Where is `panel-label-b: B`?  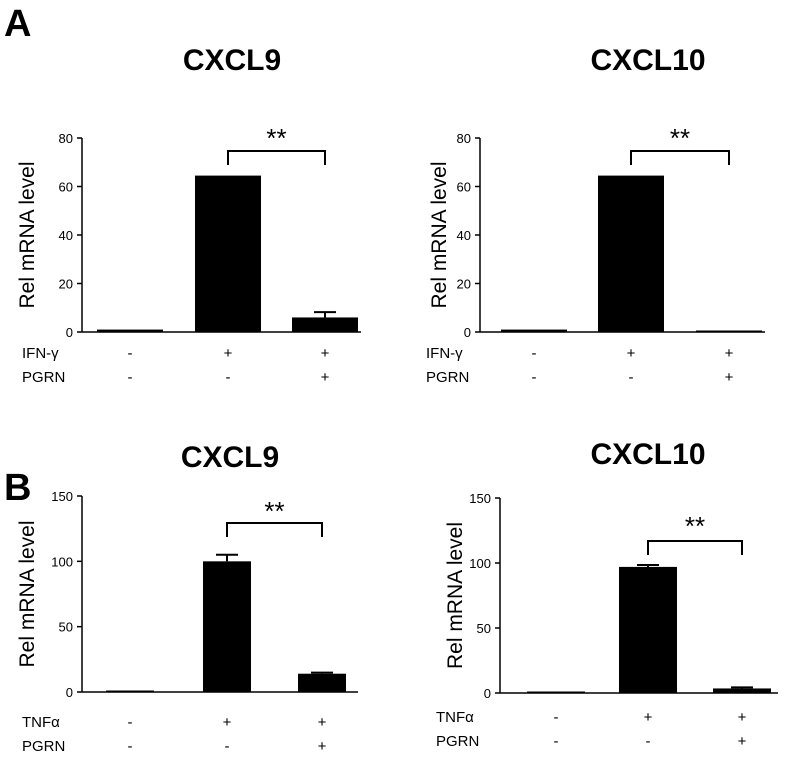
panel-label-b: B is located at coordinates (17, 488).